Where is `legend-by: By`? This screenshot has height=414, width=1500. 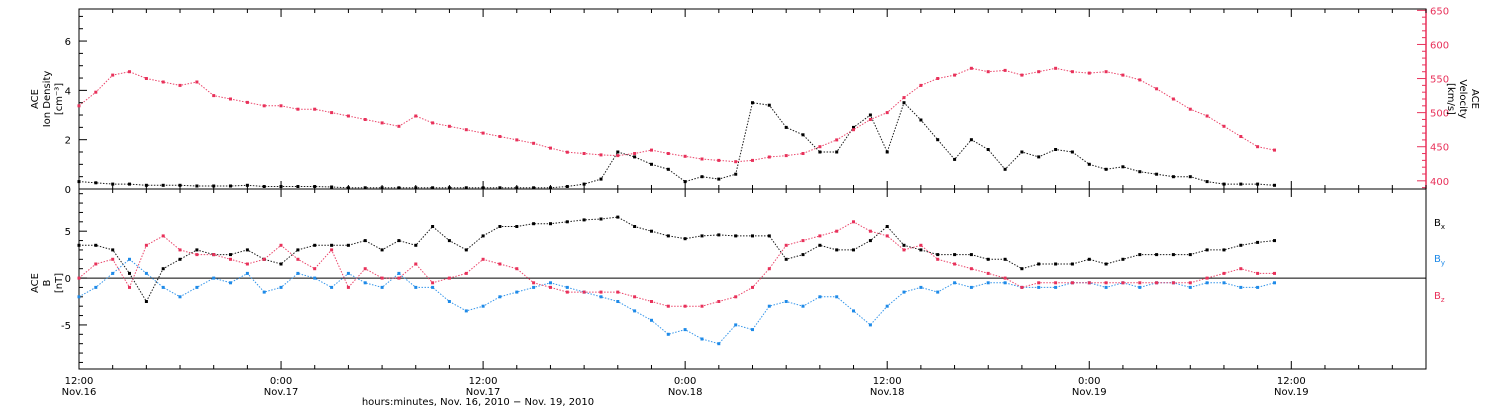 legend-by: By is located at coordinates (1439, 260).